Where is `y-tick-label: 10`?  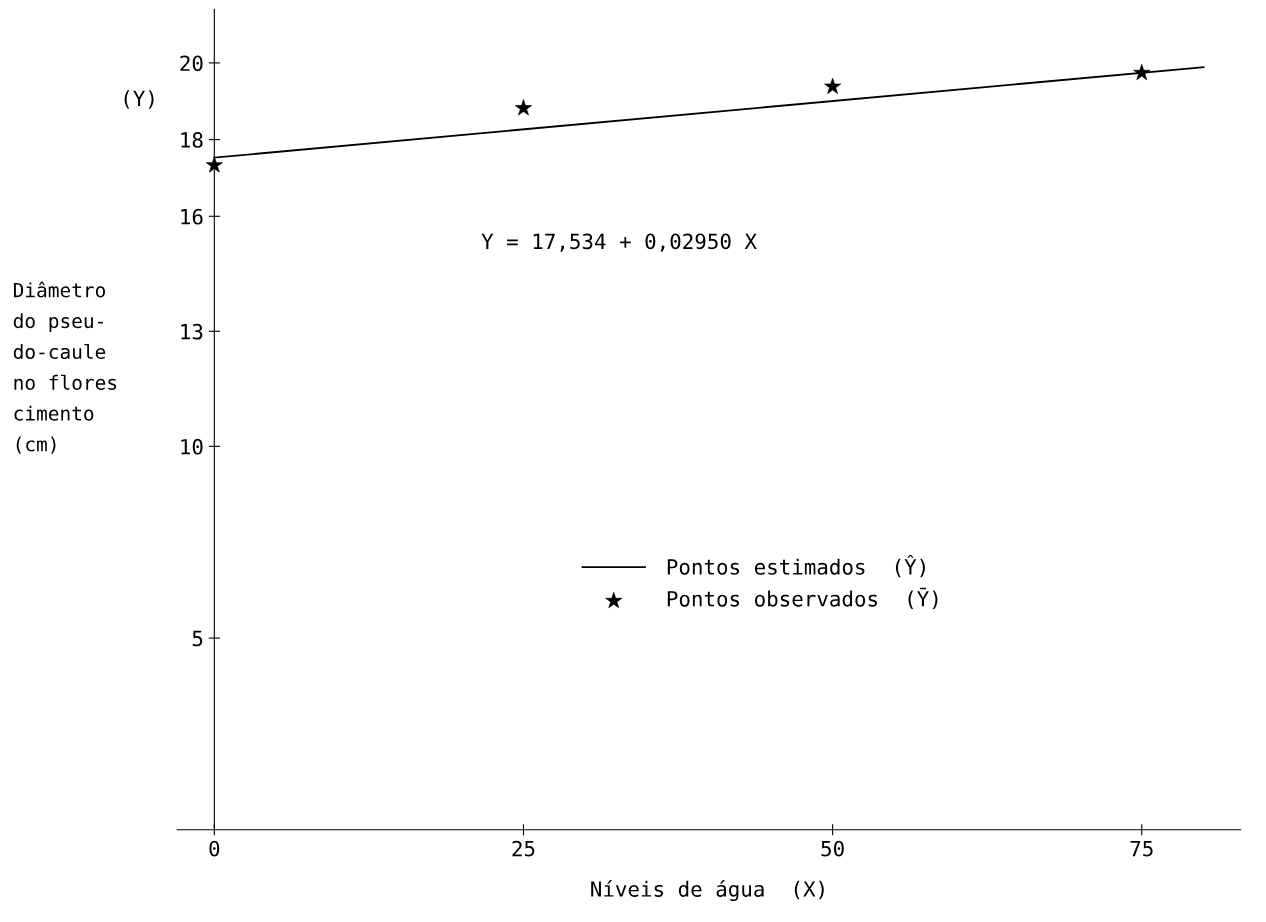 y-tick-label: 10 is located at coordinates (192, 446).